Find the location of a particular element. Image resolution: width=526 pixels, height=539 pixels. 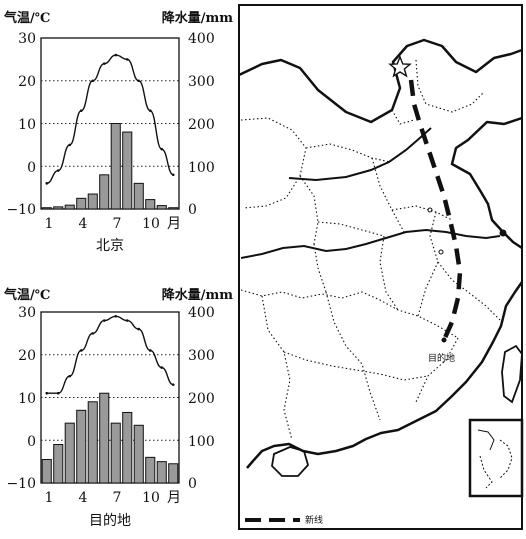

yellow-river is located at coordinates (360, 154).